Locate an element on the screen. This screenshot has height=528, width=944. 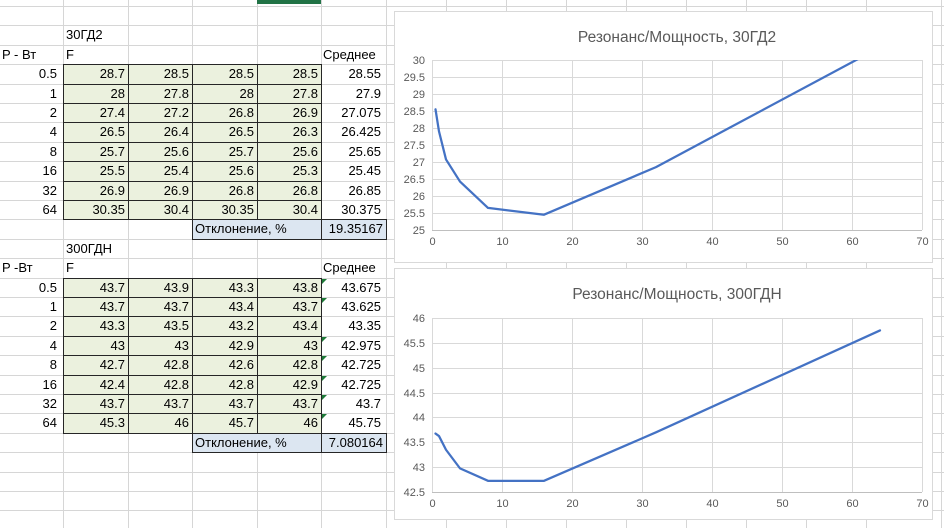
cell-measurement: 42.7 is located at coordinates (96, 366).